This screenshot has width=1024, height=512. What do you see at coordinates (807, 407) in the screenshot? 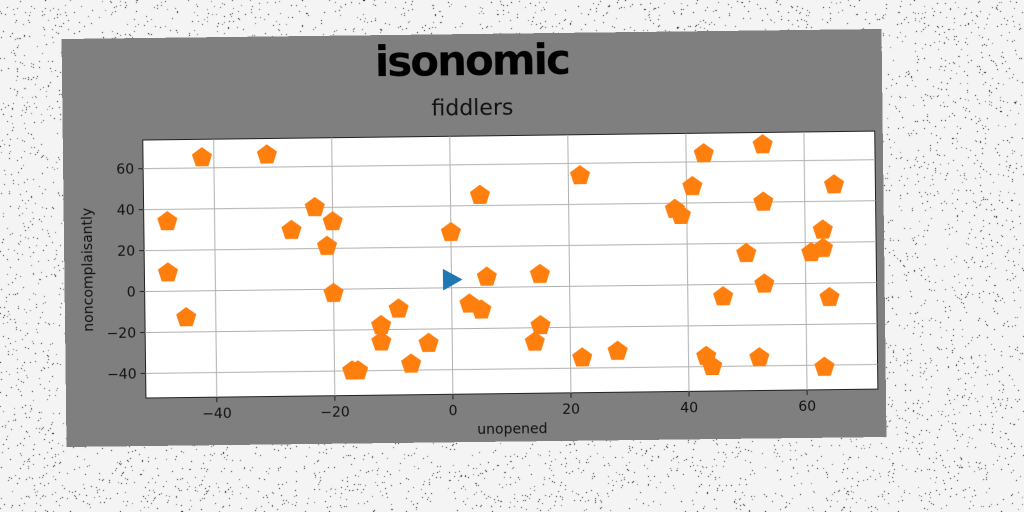
I see `x-tick-label: 60` at bounding box center [807, 407].